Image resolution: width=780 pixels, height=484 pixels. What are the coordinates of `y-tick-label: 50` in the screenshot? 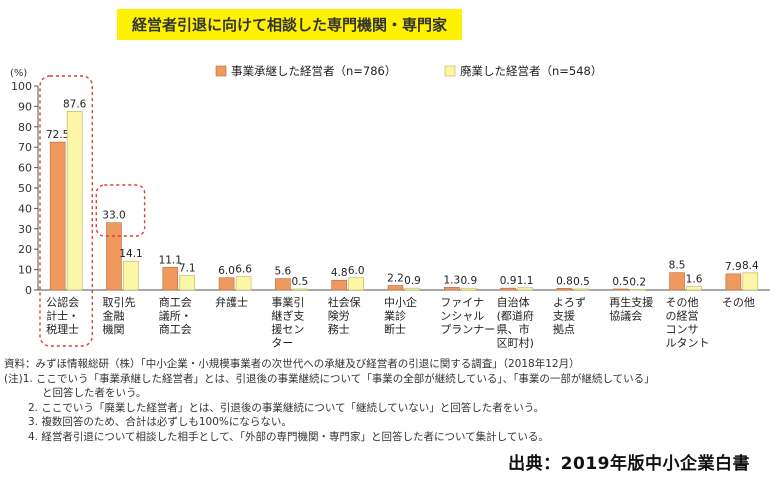 It's located at (25, 188).